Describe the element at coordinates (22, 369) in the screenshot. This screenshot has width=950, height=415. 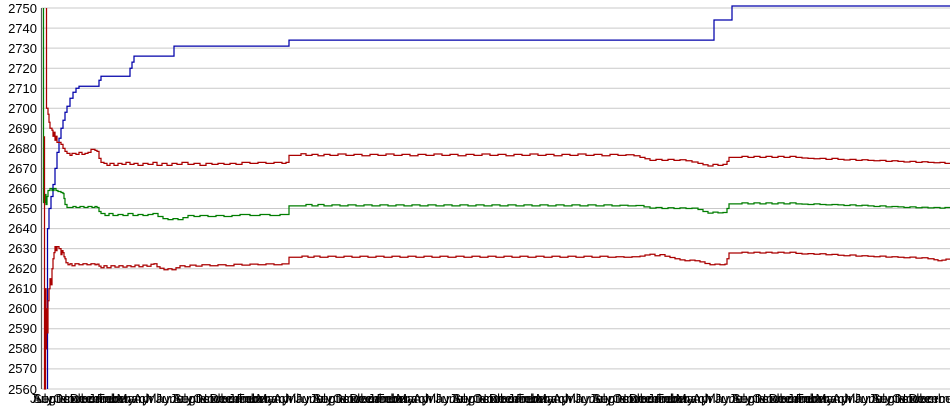
I see `y-axis-tick-label: 2570` at that location.